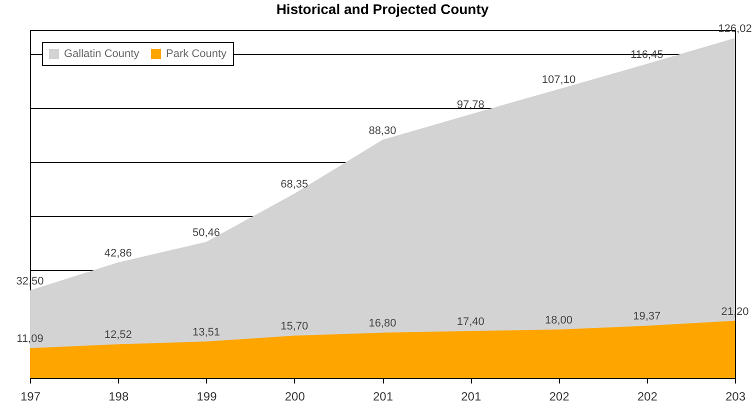 This screenshot has height=415, width=755. Describe the element at coordinates (294, 184) in the screenshot. I see `data-label: 68,35` at that location.